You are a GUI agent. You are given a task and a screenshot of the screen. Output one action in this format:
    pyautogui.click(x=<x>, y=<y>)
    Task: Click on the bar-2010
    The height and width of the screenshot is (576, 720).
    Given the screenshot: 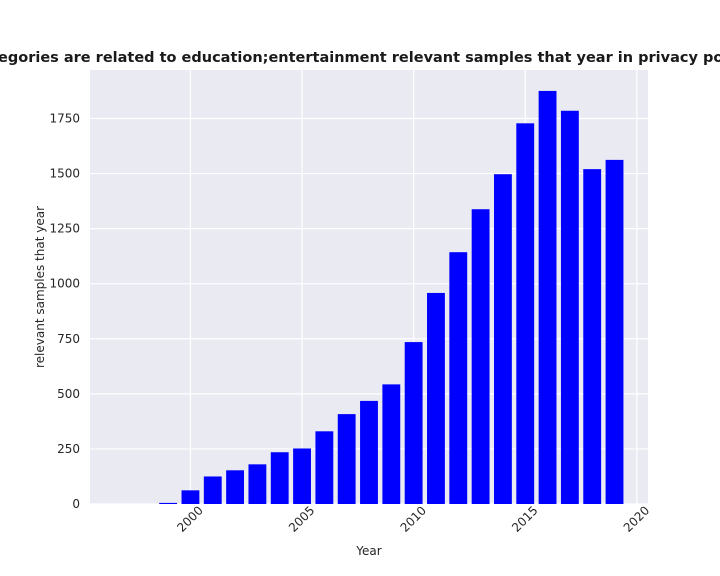 What is the action you would take?
    pyautogui.click(x=413, y=423)
    